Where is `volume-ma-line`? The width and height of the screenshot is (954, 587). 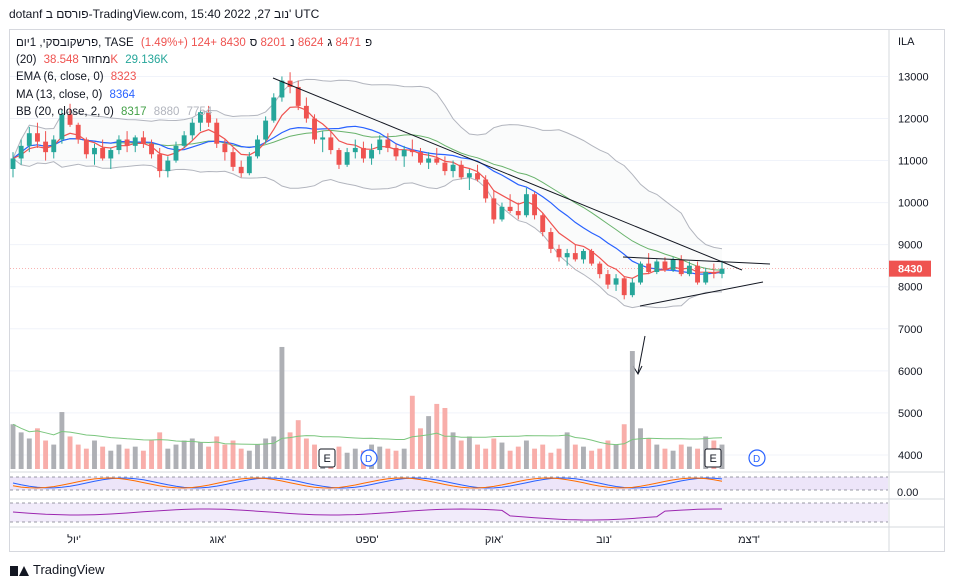
volume-ma-line is located at coordinates (367, 434).